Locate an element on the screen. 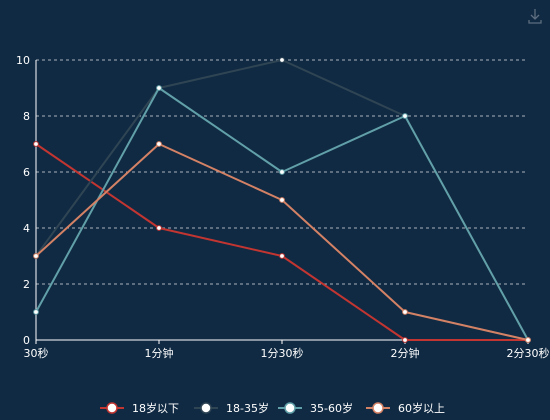  x-tick-label: 30秒 is located at coordinates (36, 353).